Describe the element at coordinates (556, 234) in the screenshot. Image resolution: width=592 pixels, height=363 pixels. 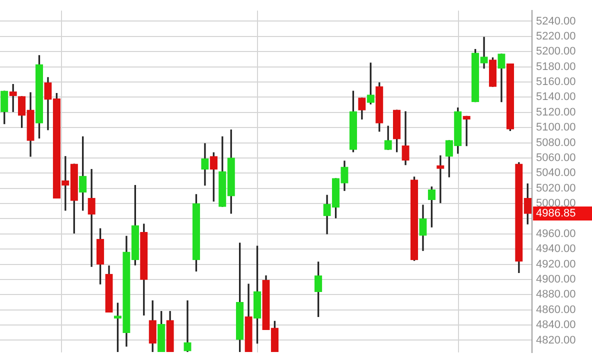
I see `y-tick-label: 4960.00` at that location.